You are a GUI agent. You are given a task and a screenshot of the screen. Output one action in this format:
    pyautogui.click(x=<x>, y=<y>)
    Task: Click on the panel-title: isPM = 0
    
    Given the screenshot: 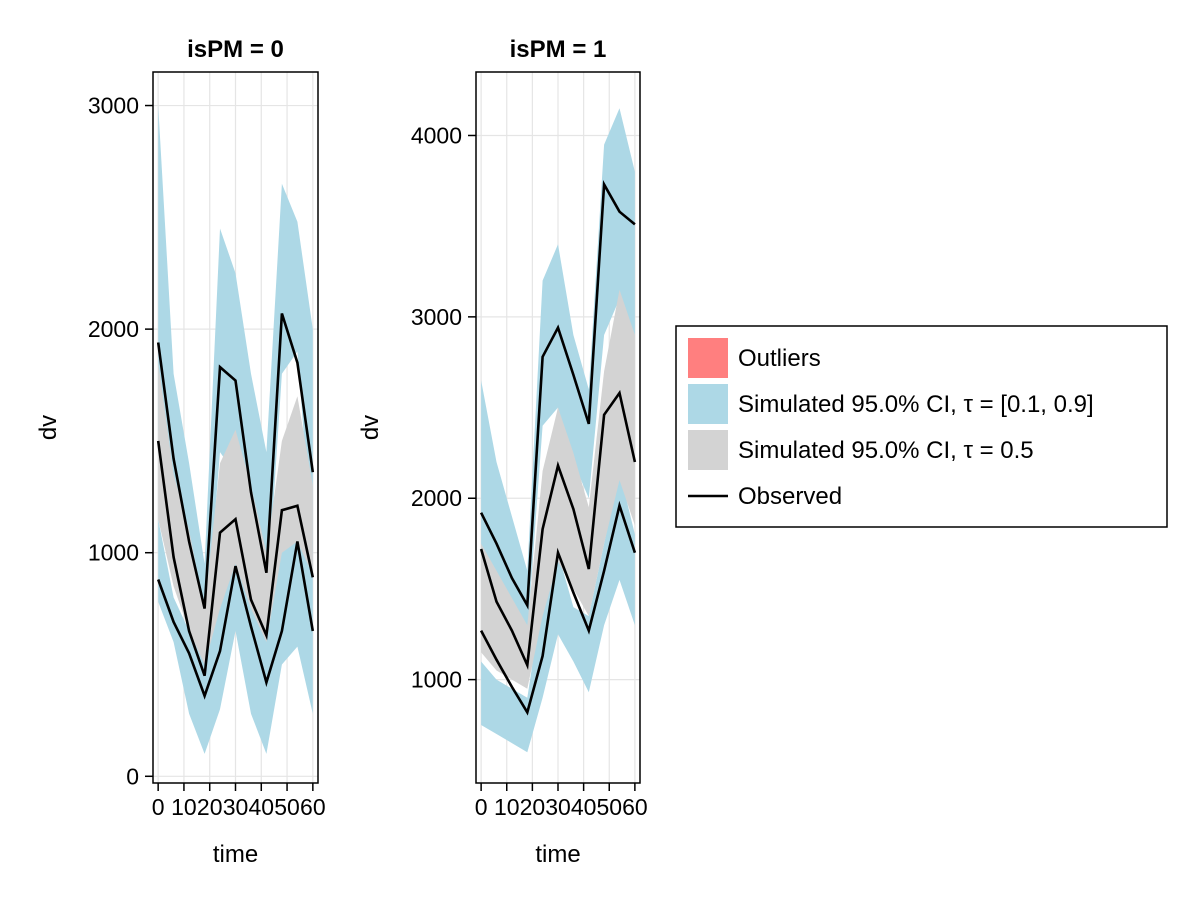 What is the action you would take?
    pyautogui.click(x=235, y=49)
    